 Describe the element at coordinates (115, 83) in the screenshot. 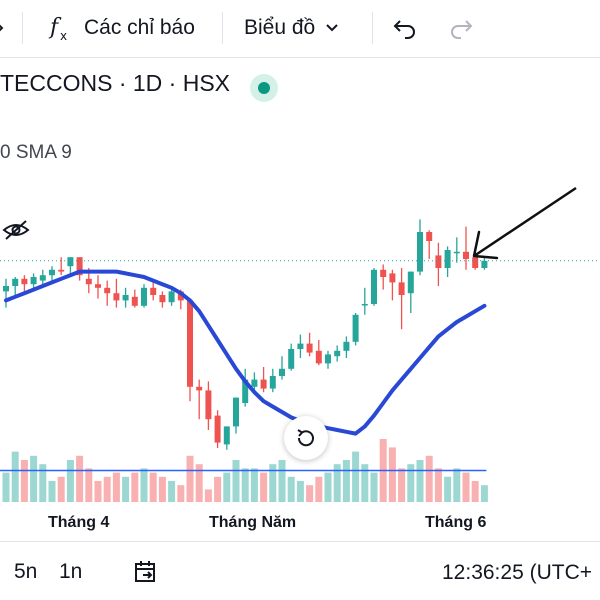

I see `symbol-title: TECCONS · 1D · HSX` at that location.